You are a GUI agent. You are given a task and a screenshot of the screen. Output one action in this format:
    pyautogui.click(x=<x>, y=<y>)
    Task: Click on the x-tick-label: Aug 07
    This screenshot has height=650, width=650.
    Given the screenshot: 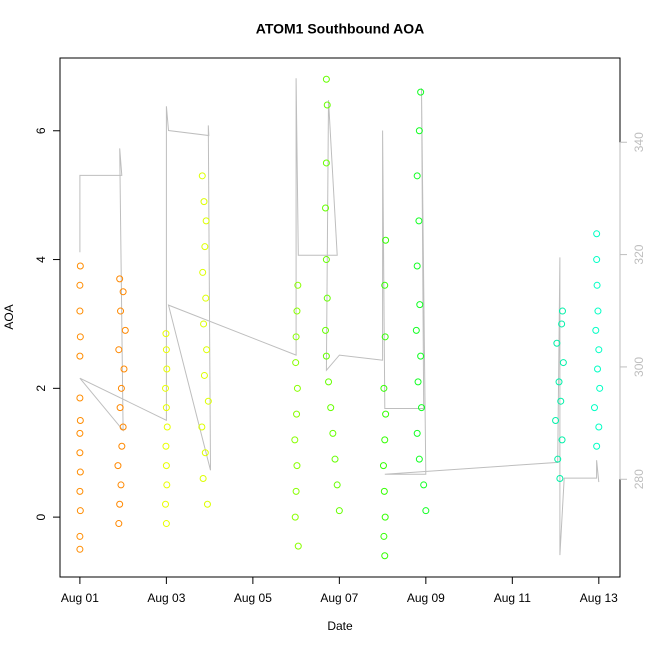 What is the action you would take?
    pyautogui.click(x=339, y=598)
    